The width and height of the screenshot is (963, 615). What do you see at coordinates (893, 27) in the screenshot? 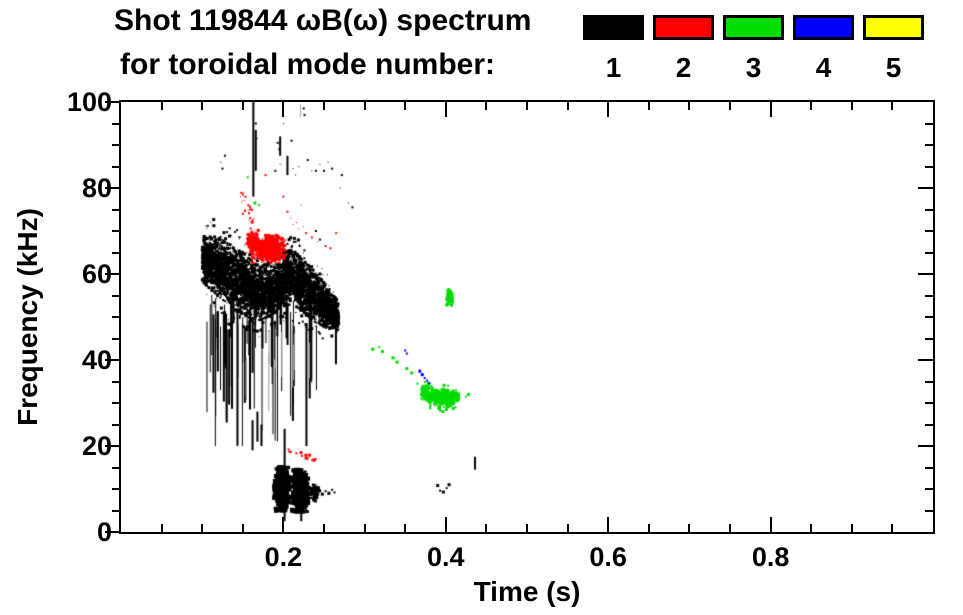
I see `legend-swatch-mode5` at bounding box center [893, 27].